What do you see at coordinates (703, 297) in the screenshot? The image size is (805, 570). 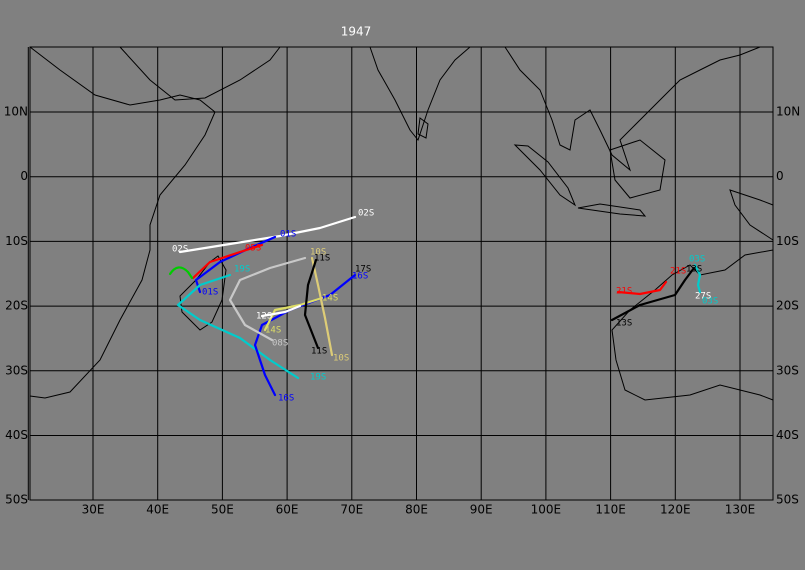 I see `storm-label: 27S` at bounding box center [703, 297].